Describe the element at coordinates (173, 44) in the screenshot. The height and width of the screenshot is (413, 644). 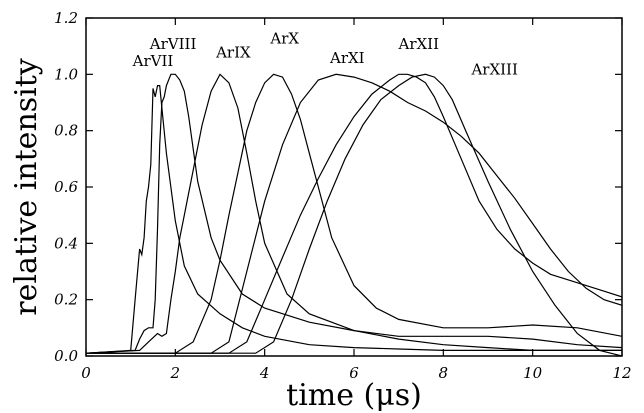
I see `series-label-arviii: ArVIII` at that location.